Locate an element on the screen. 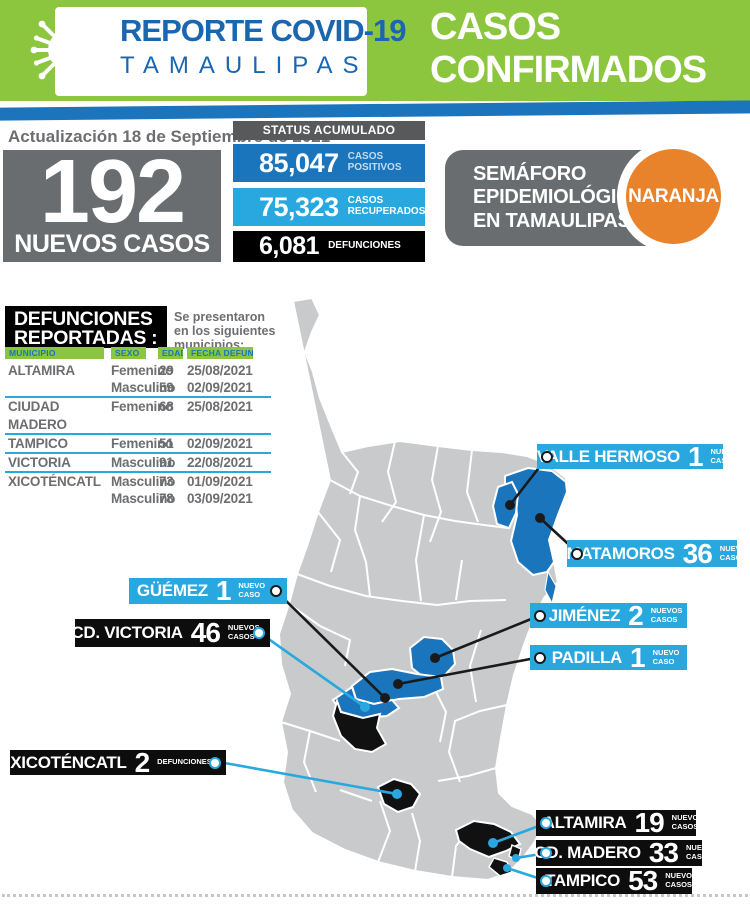 The height and width of the screenshot is (906, 750). table-row: CIUDAD MADERO Femenino 68 25/08/2021 is located at coordinates (138, 414).